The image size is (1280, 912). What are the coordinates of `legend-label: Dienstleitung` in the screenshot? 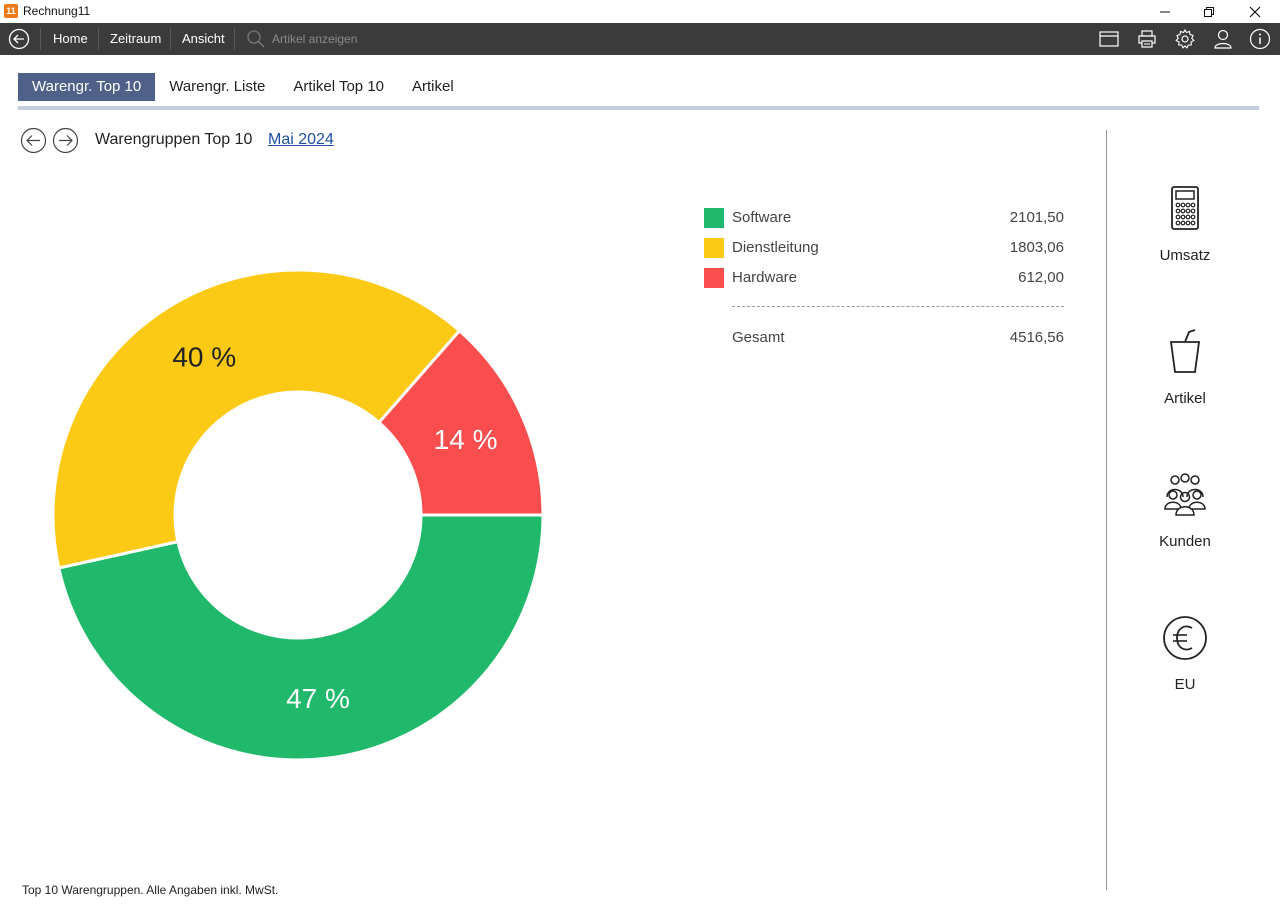 It's located at (775, 247).